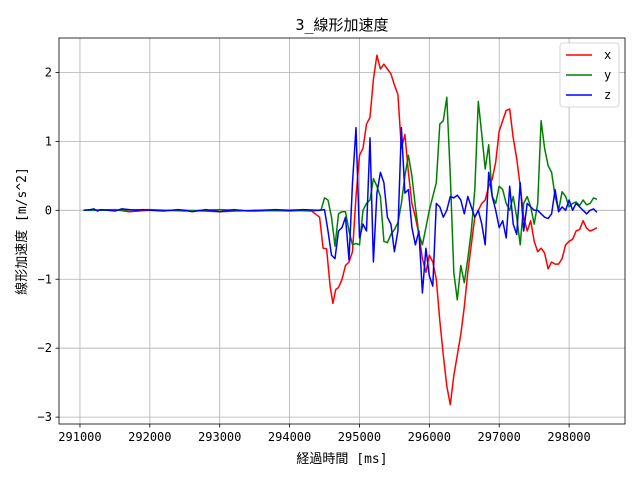 Image resolution: width=640 pixels, height=480 pixels. I want to click on y-tick-label: 1, so click(48, 141).